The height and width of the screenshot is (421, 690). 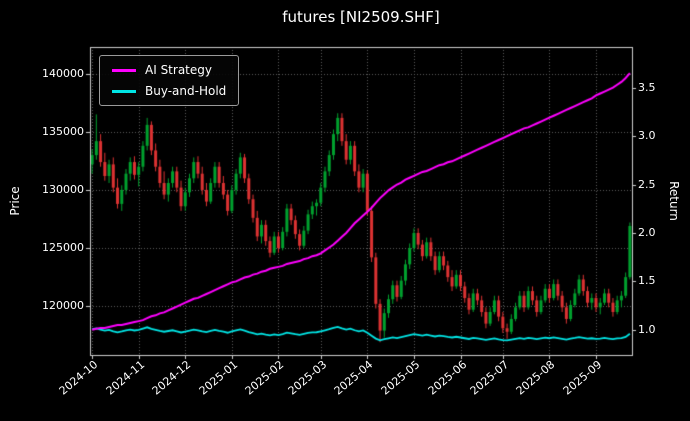 I want to click on price-axis-label: Price, so click(x=15, y=201).